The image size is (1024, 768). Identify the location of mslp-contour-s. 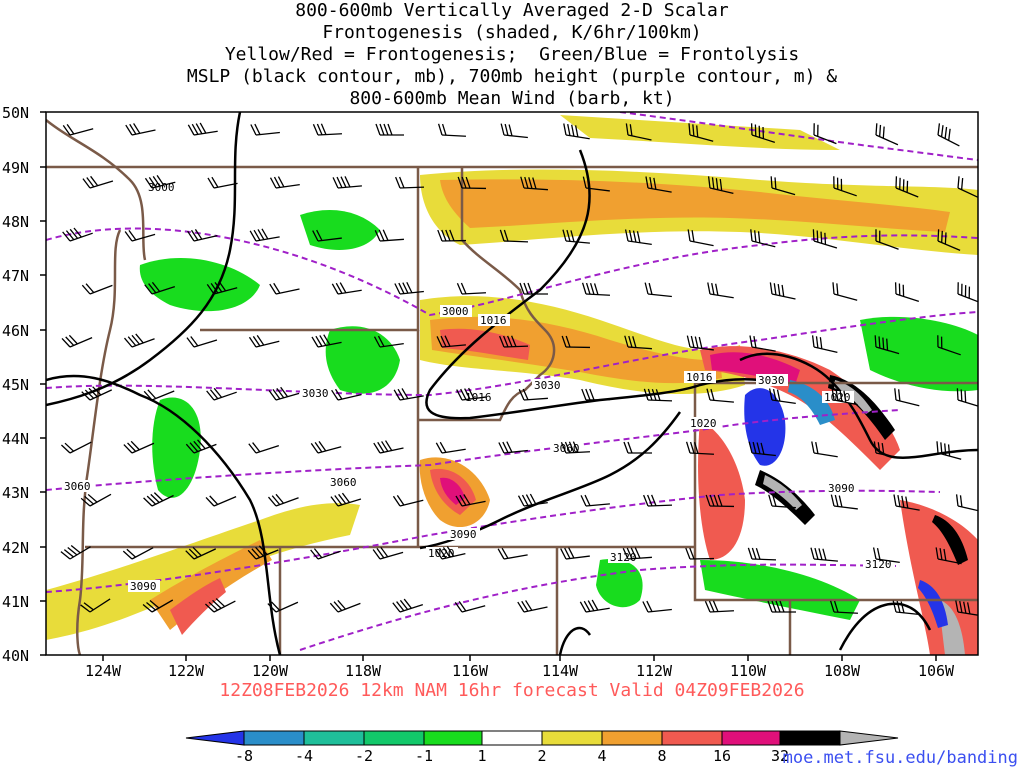
(575, 640).